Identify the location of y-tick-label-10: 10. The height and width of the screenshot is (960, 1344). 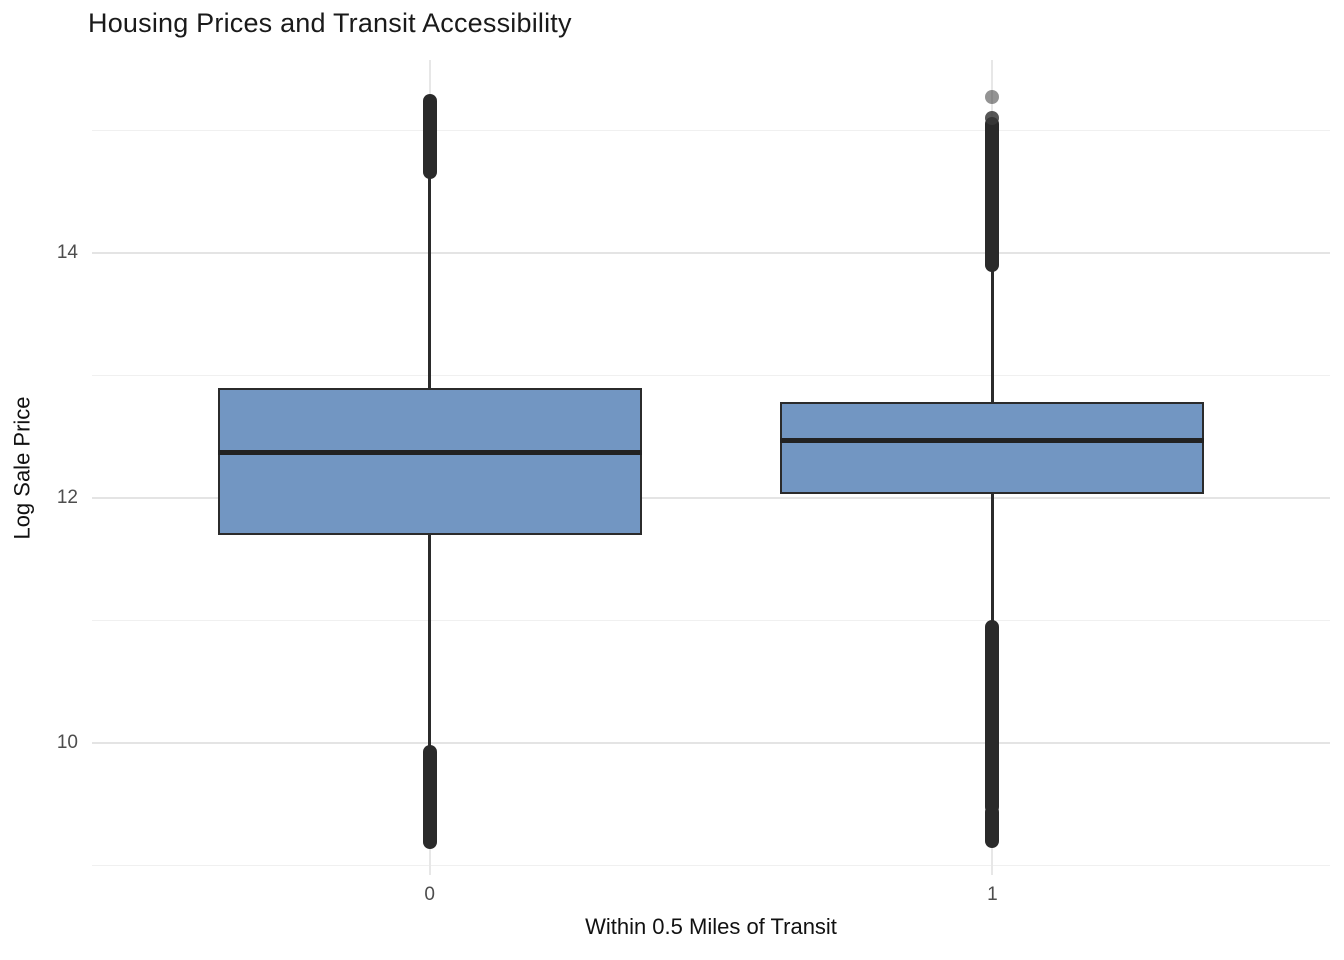
(67, 742).